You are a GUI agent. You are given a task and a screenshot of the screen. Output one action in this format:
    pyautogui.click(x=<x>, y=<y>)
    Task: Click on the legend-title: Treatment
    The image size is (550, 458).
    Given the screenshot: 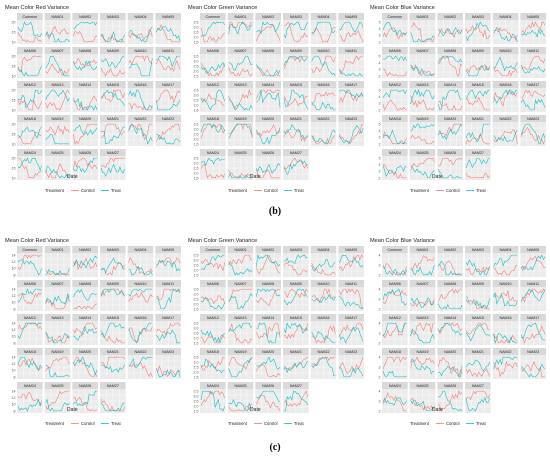 What is the action you would take?
    pyautogui.click(x=55, y=190)
    